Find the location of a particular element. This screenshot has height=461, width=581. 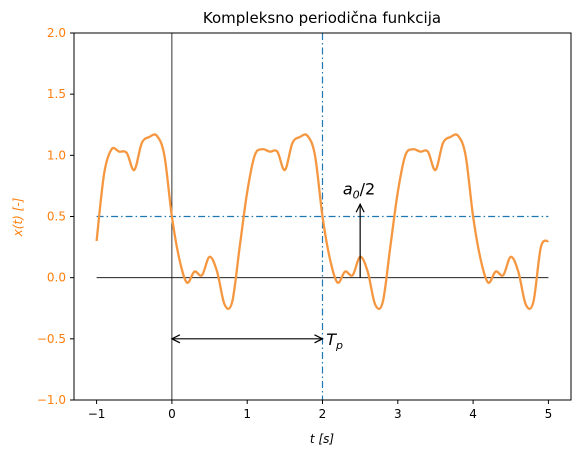

y-tick-label: −1.0 is located at coordinates (51, 400).